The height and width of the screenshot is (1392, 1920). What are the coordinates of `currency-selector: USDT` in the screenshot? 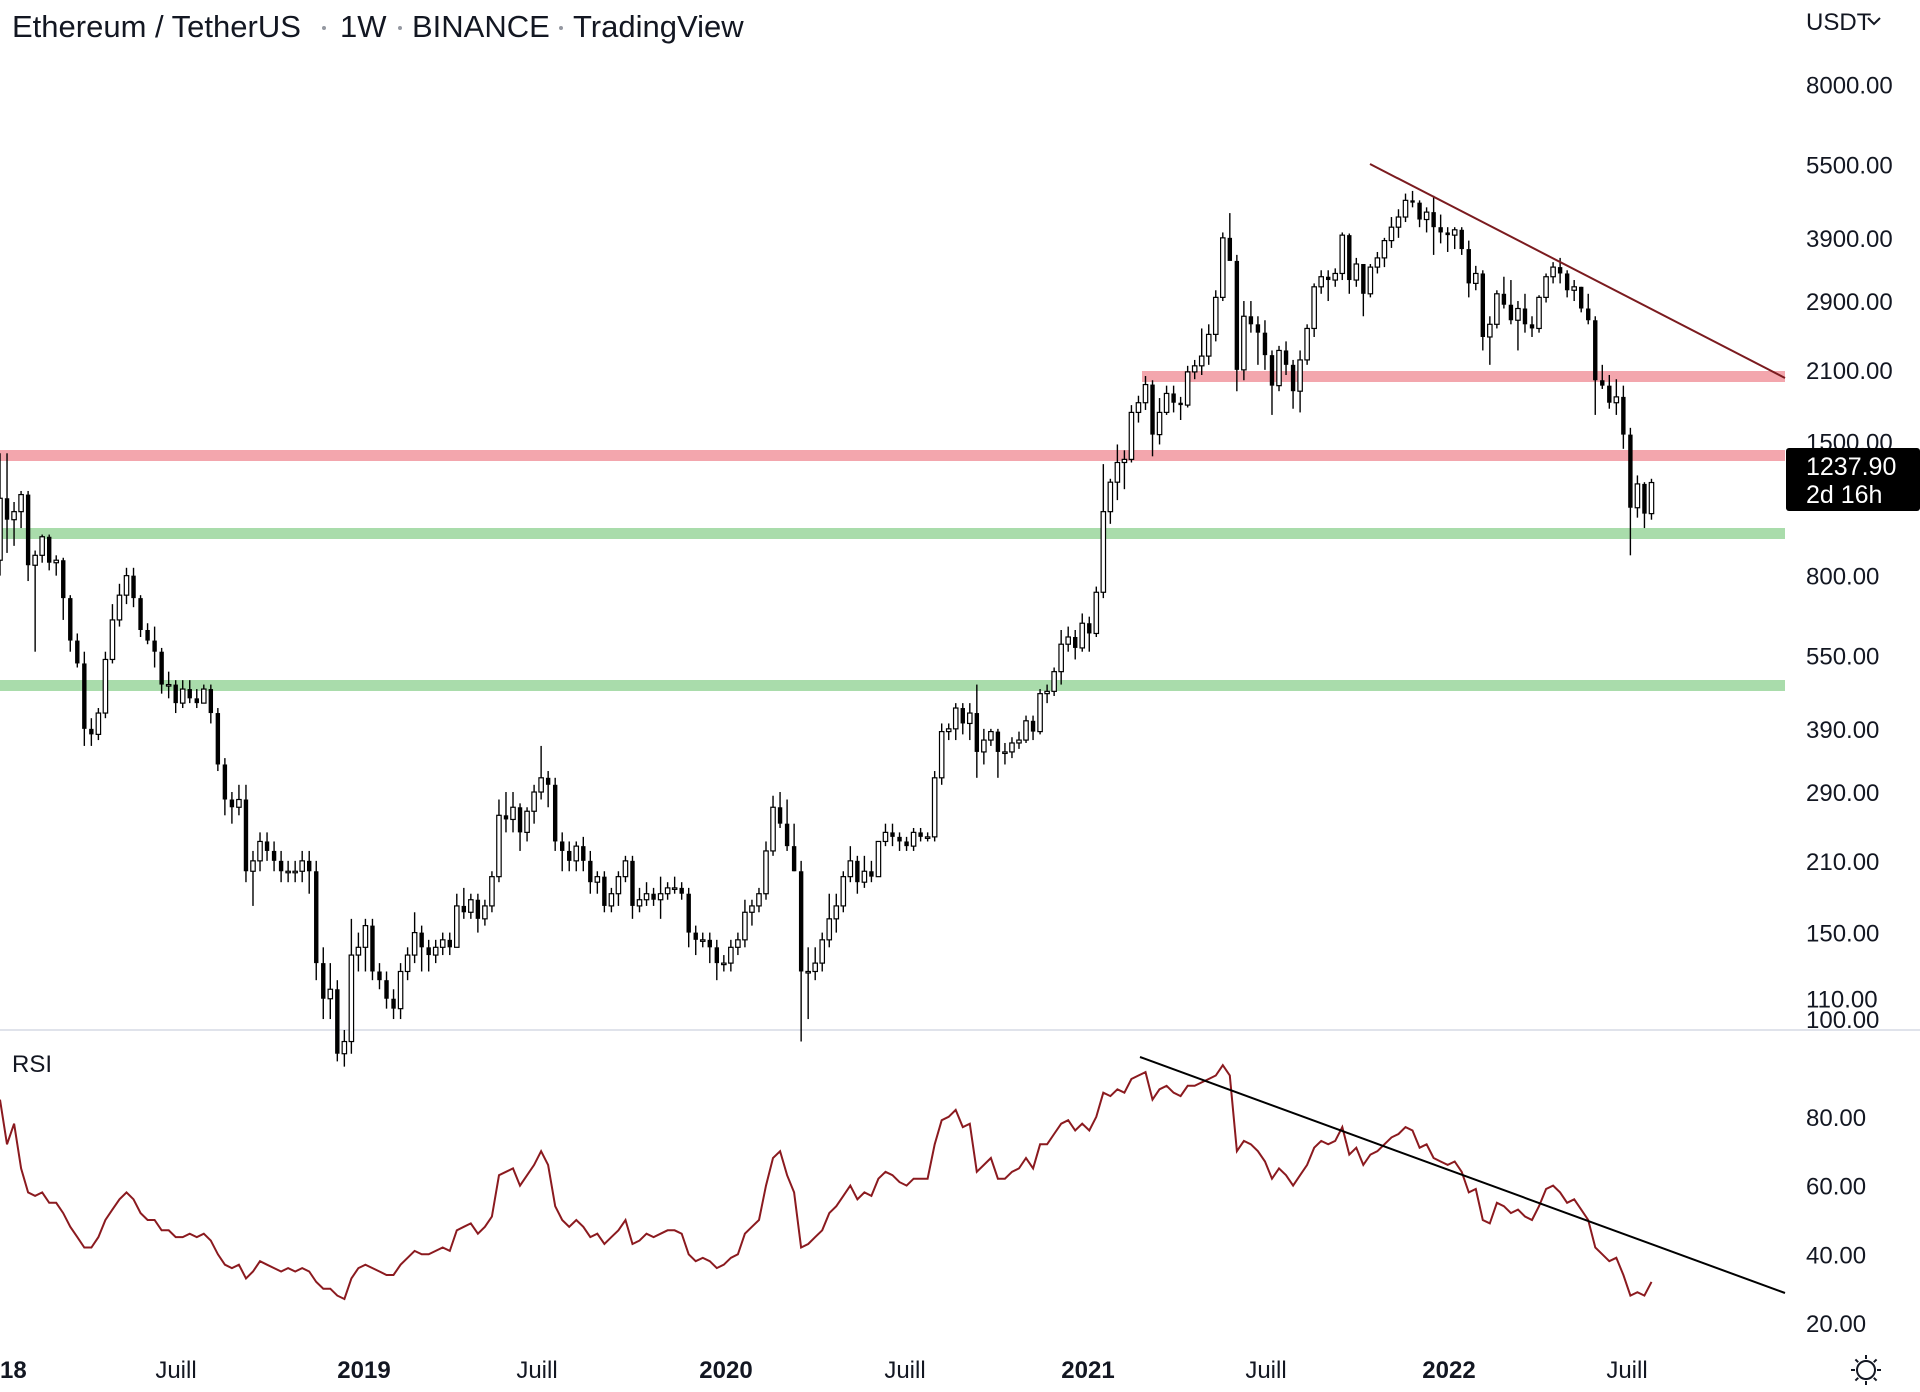 It's located at (1843, 22).